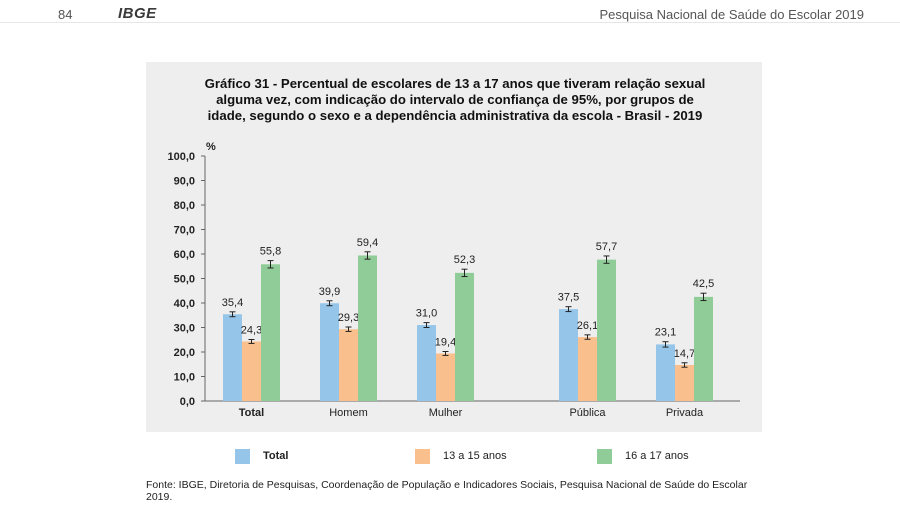 The image size is (900, 524). I want to click on x-category-label: Mulher, so click(446, 413).